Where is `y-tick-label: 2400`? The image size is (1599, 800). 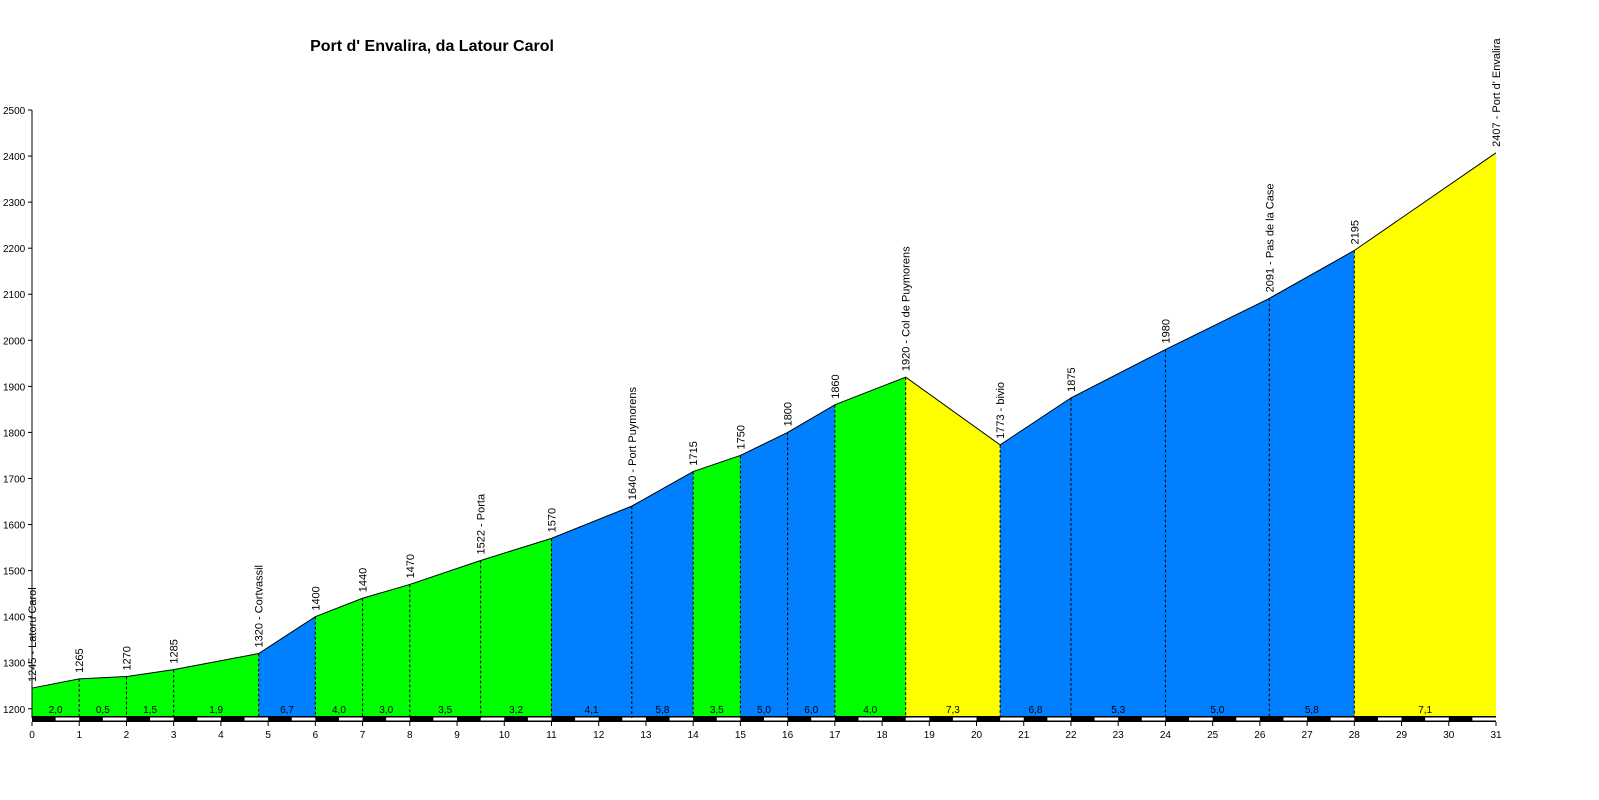 y-tick-label: 2400 is located at coordinates (14, 157).